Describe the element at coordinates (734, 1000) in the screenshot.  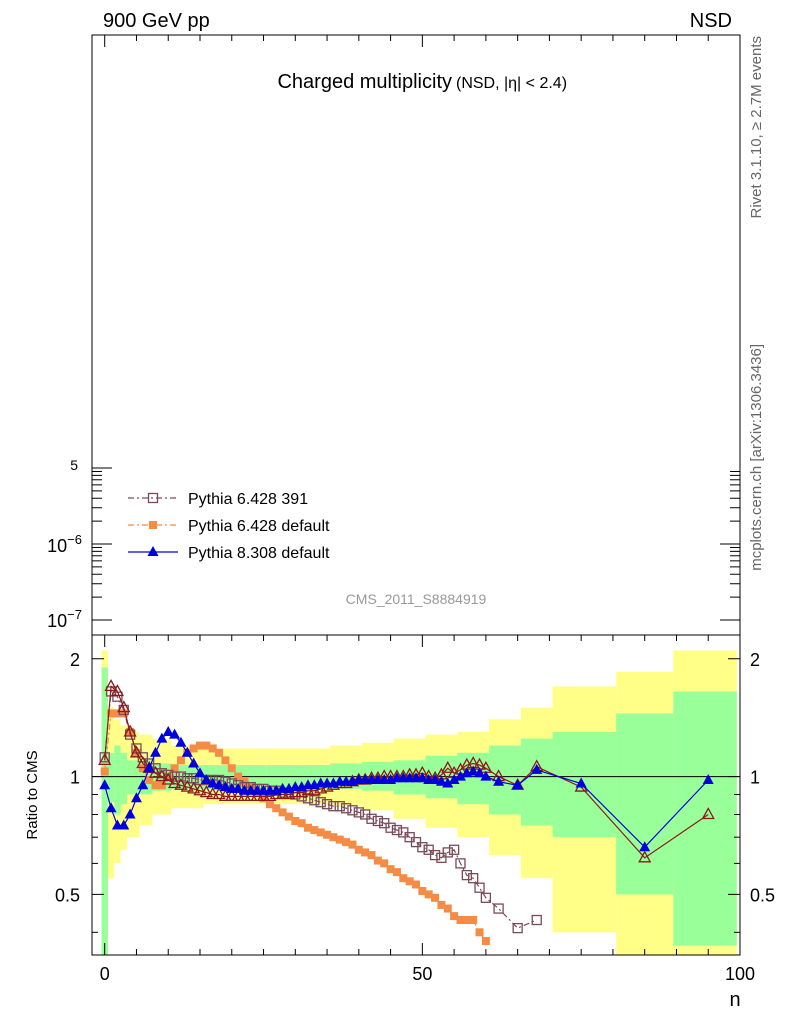
I see `ratio-xlabel: n` at that location.